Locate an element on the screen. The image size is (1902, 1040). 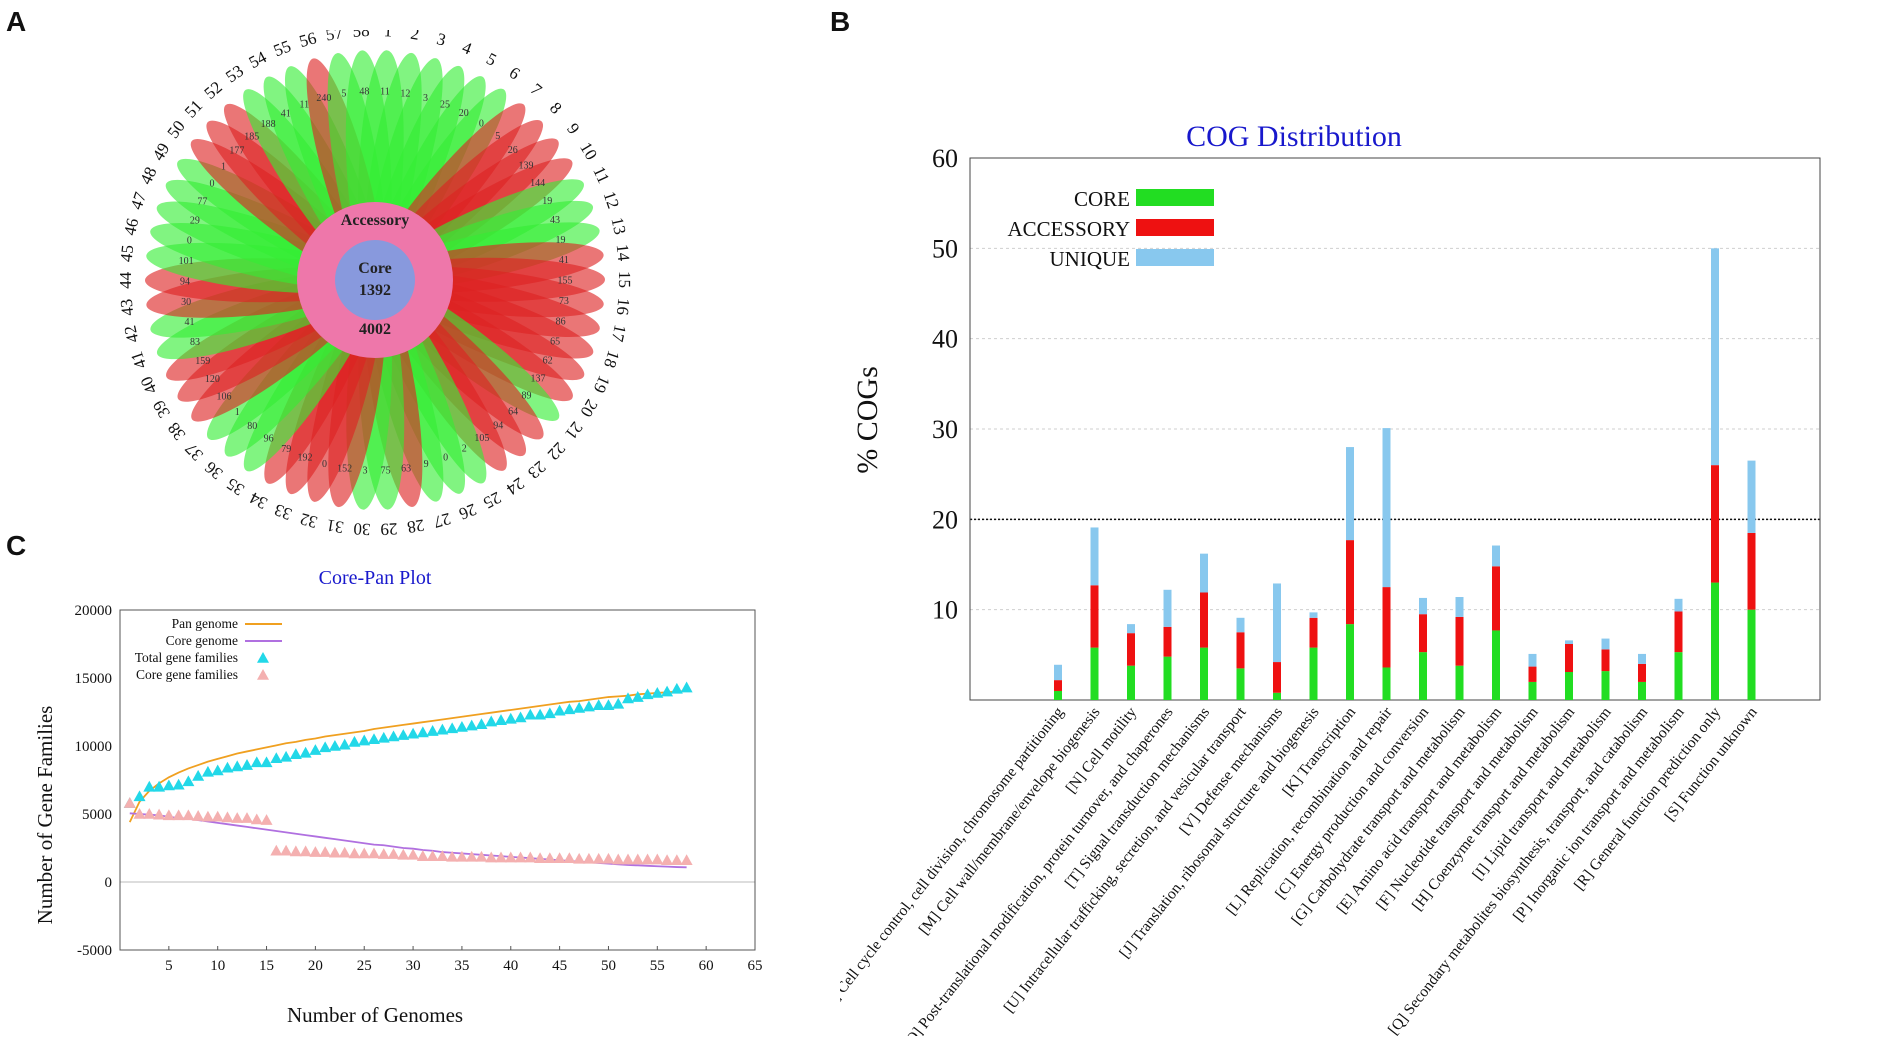
cog-ytick-label: 10 is located at coordinates (945, 610).